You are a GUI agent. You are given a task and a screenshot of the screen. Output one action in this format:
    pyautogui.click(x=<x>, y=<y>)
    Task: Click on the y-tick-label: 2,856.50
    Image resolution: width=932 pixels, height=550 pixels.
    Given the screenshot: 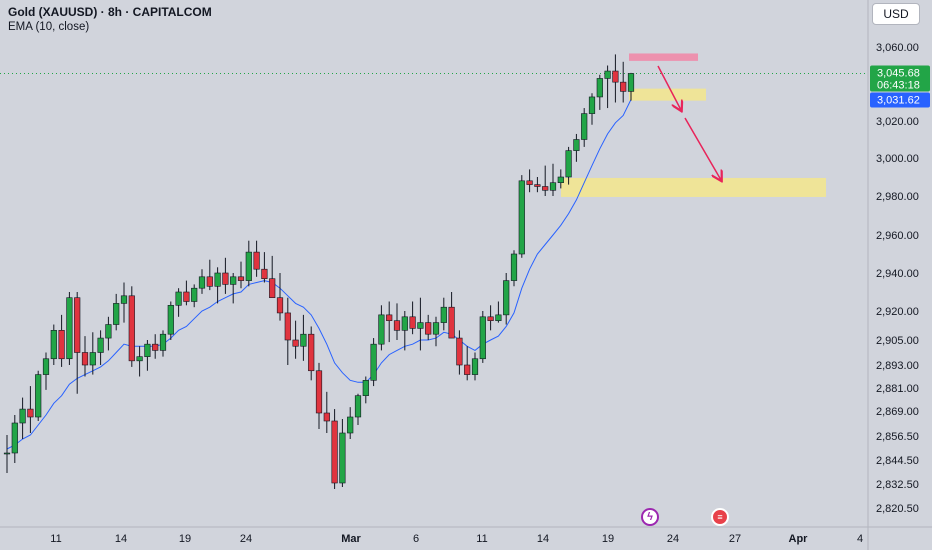 What is the action you would take?
    pyautogui.click(x=897, y=437)
    